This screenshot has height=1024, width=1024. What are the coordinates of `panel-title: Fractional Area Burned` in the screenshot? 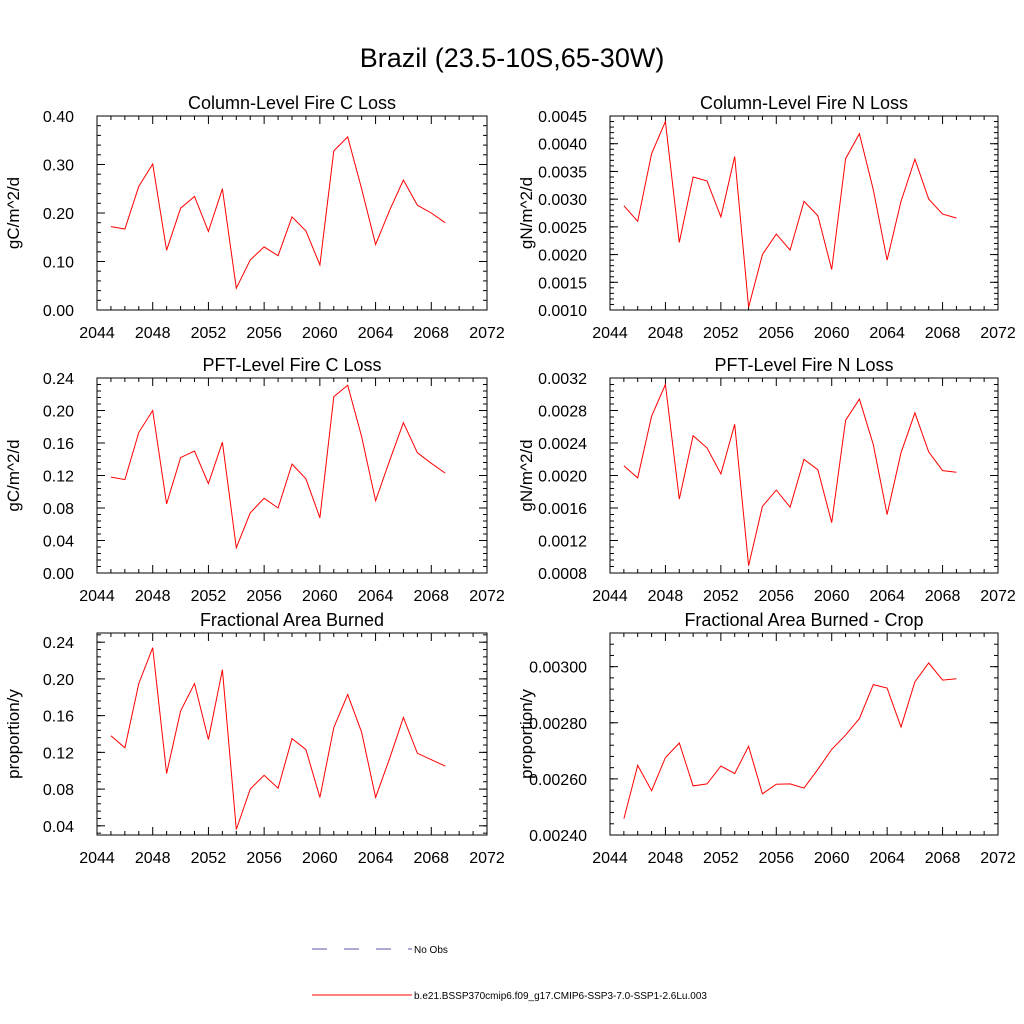 It's located at (292, 620).